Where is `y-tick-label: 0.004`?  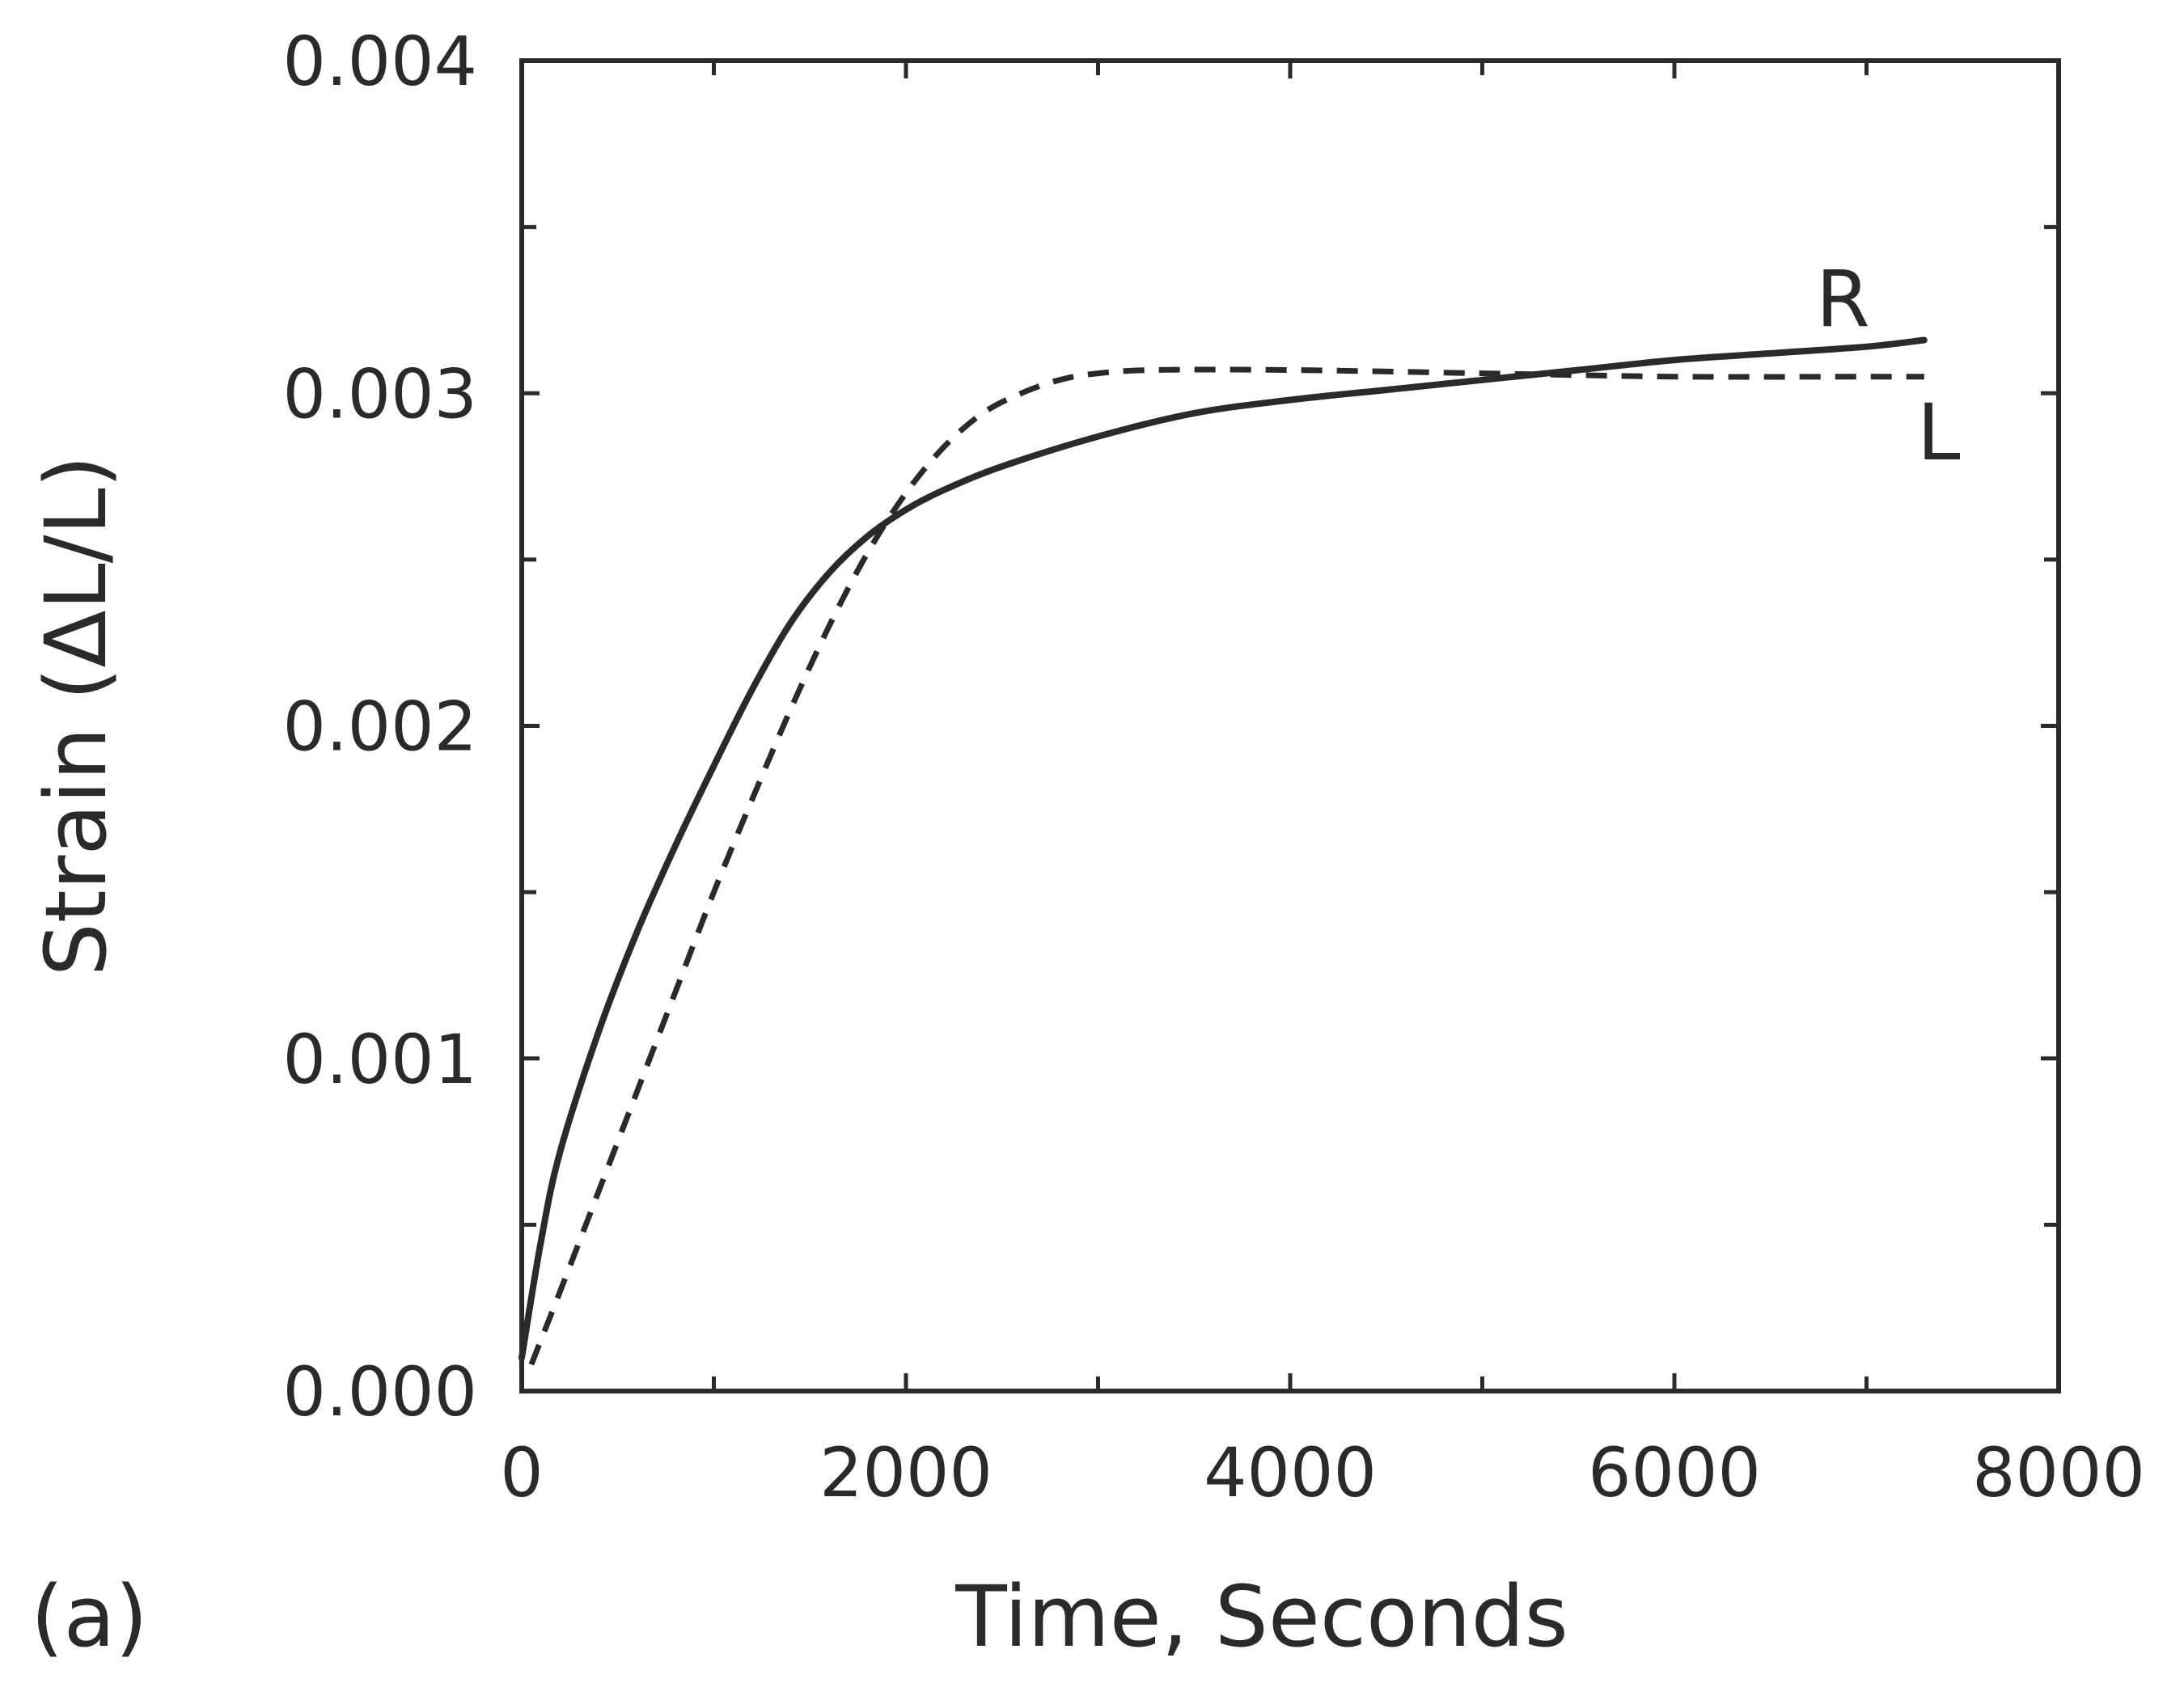 y-tick-label: 0.004 is located at coordinates (380, 61).